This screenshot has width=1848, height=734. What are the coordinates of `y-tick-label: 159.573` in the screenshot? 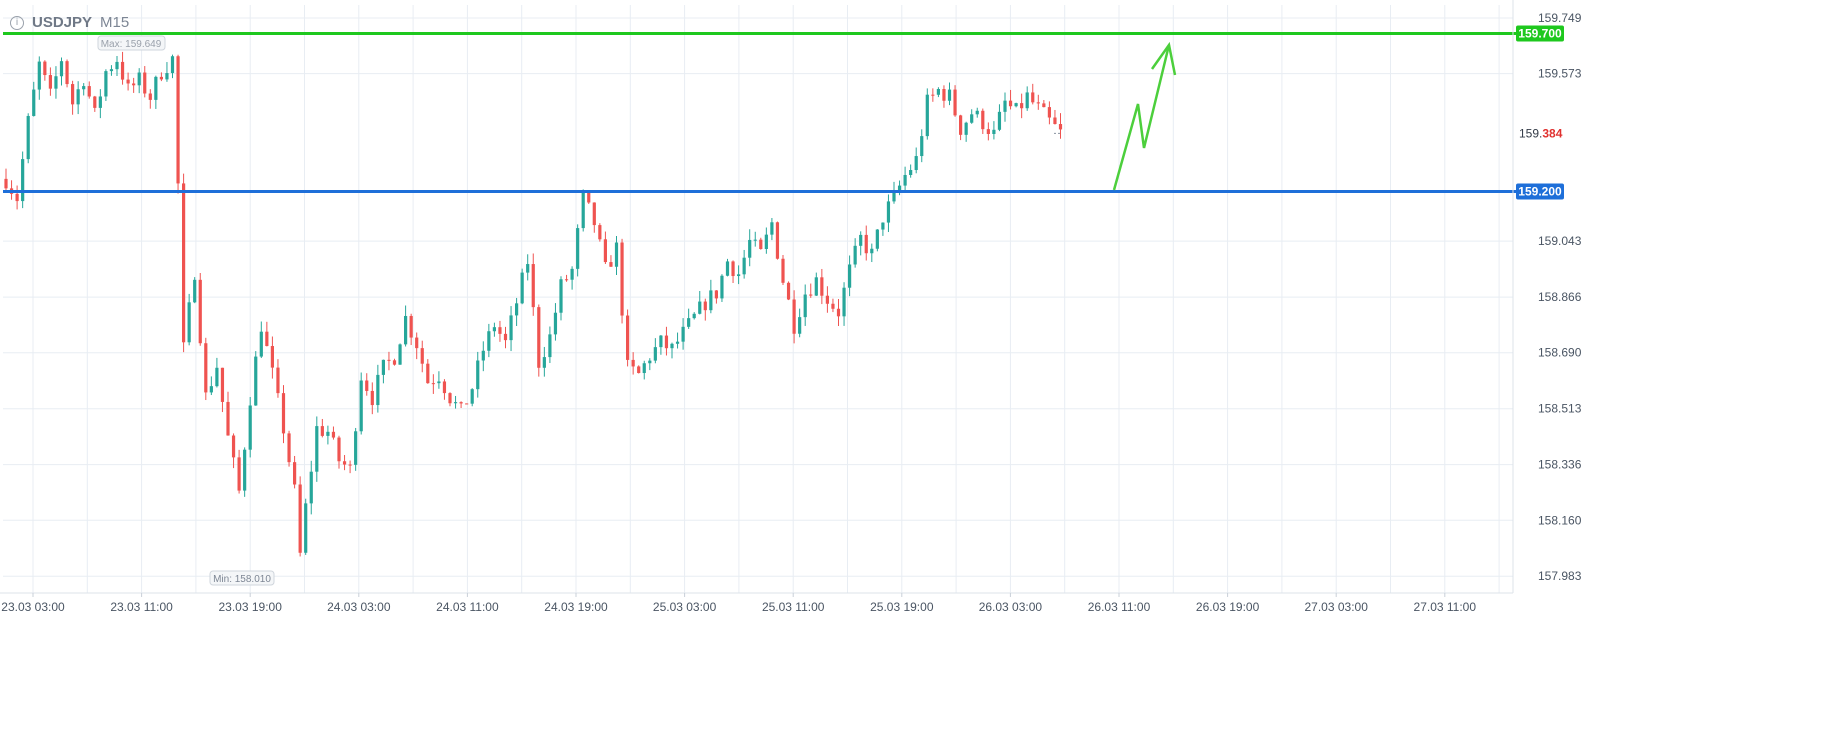 It's located at (1560, 74).